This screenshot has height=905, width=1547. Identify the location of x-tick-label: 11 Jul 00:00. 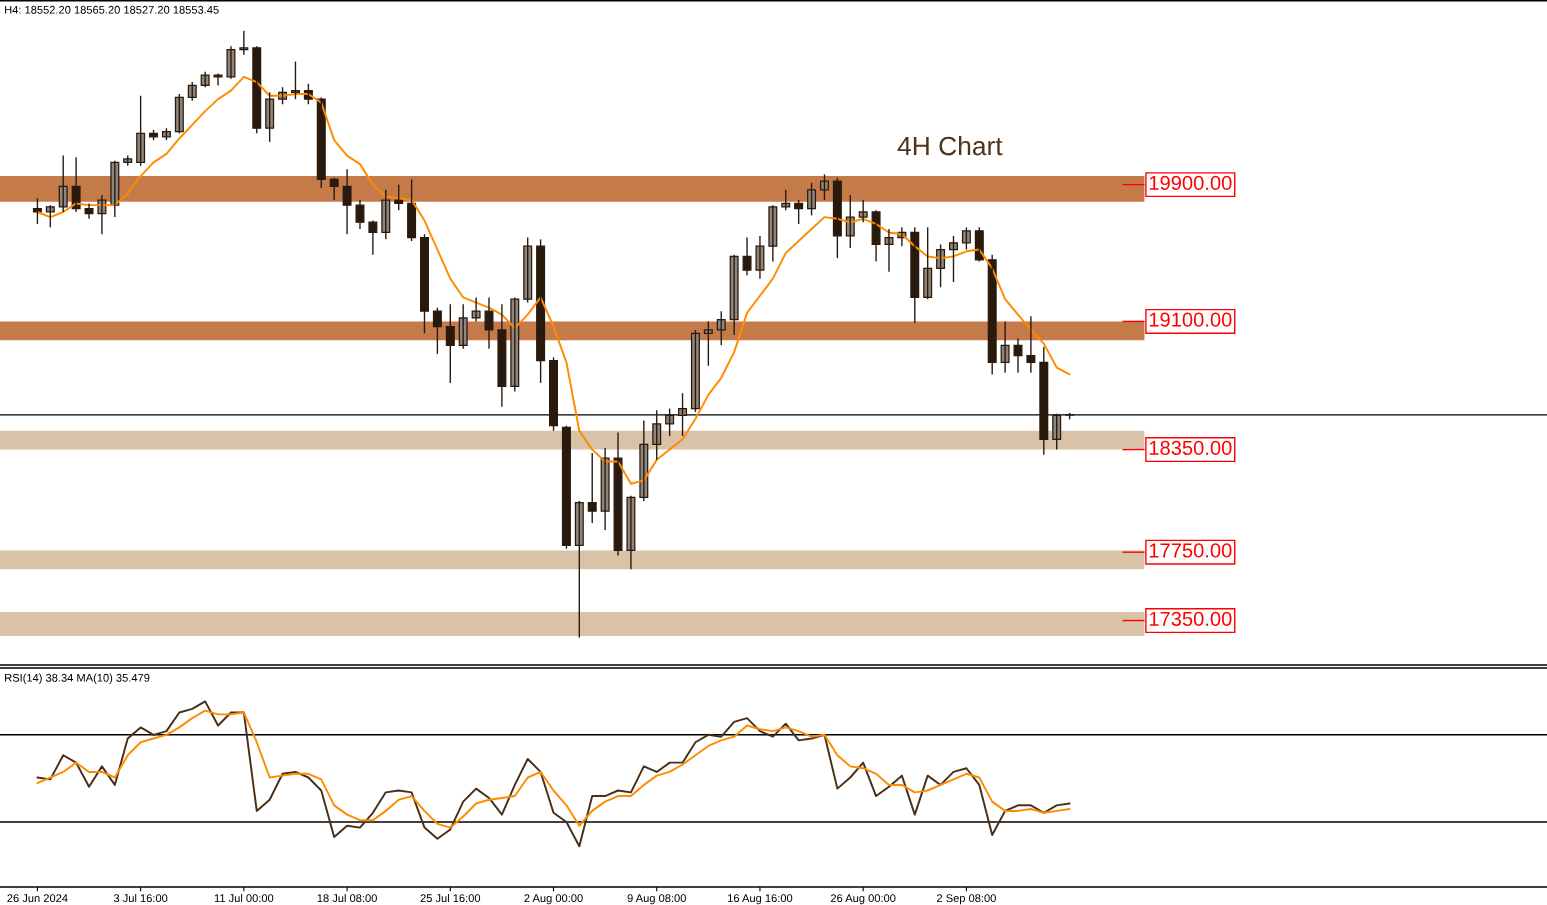
(244, 898).